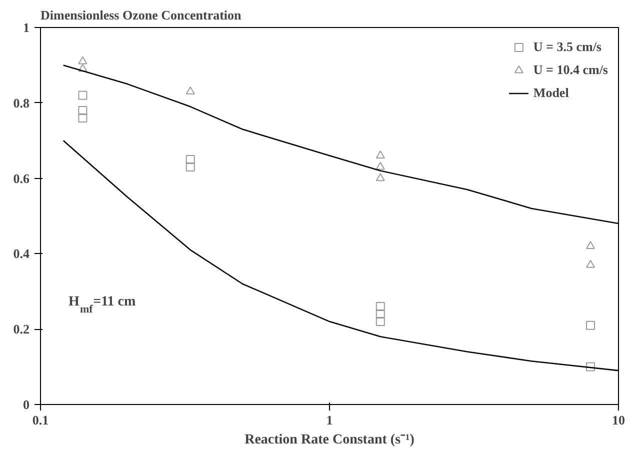 The image size is (637, 456). What do you see at coordinates (329, 440) in the screenshot?
I see `x-axis-title: Reaction Rate Constant (s⁻¹)` at bounding box center [329, 440].